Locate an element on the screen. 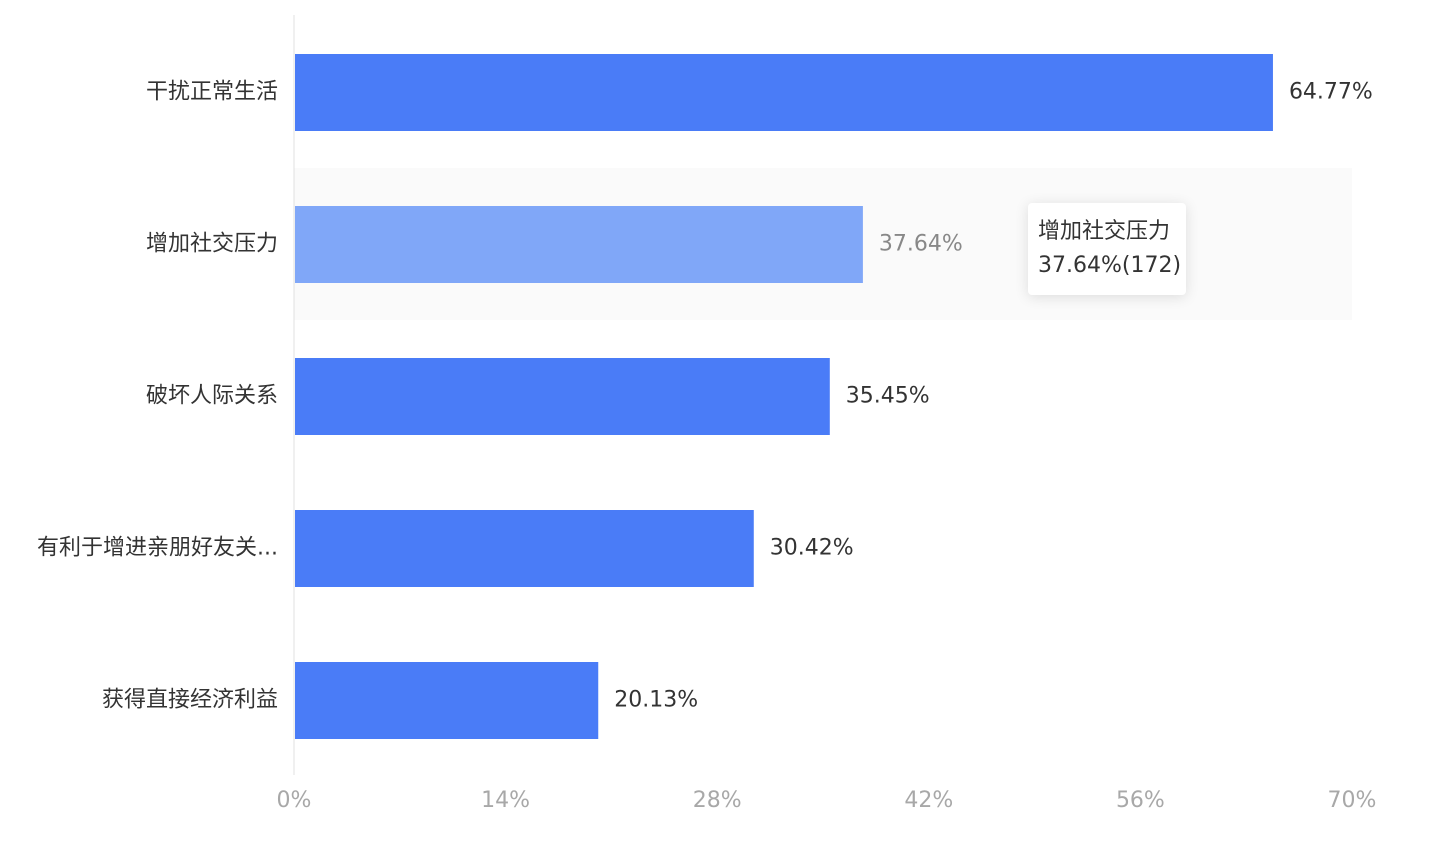  x-tick-label: 42% is located at coordinates (928, 800).